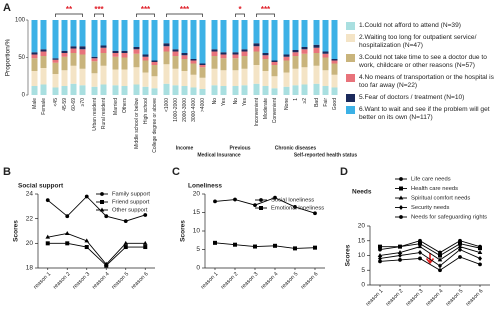 This screenshot has width=500, height=310. What do you see at coordinates (176, 110) in the screenshot?
I see `x-tick-label: 1000-2000` at bounding box center [176, 110].